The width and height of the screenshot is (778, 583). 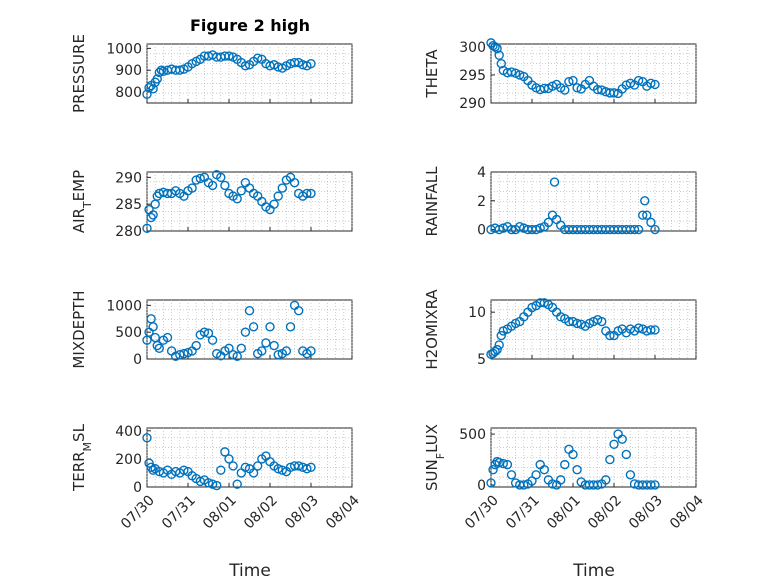 I want to click on subplot-pressure: 800 900 1000 PRESSURE, so click(x=211, y=73).